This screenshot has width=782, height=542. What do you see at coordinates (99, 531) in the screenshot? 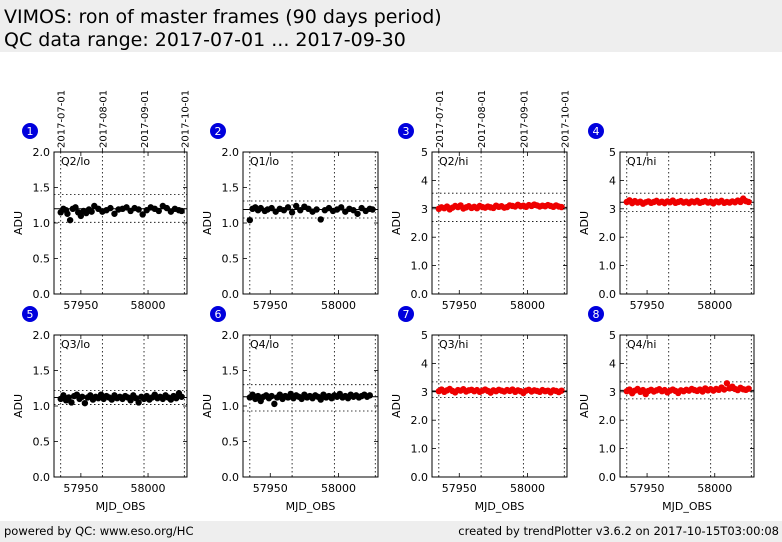
I see `footer-credit: powered by QC: www.eso.org/HC` at bounding box center [99, 531].